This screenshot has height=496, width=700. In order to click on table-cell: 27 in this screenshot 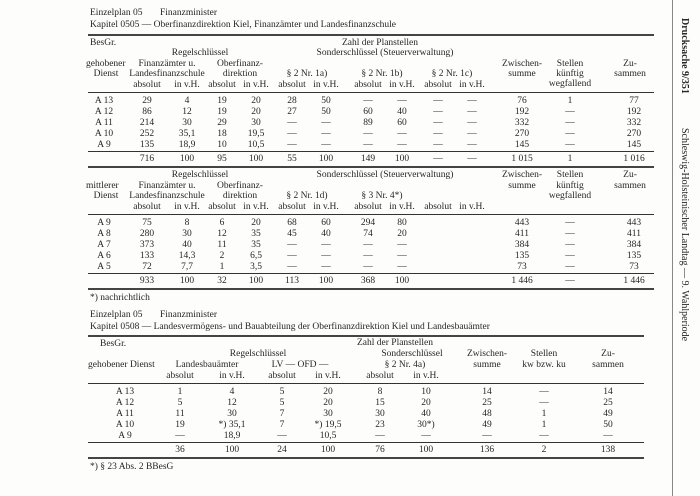, I will do `click(292, 112)`.